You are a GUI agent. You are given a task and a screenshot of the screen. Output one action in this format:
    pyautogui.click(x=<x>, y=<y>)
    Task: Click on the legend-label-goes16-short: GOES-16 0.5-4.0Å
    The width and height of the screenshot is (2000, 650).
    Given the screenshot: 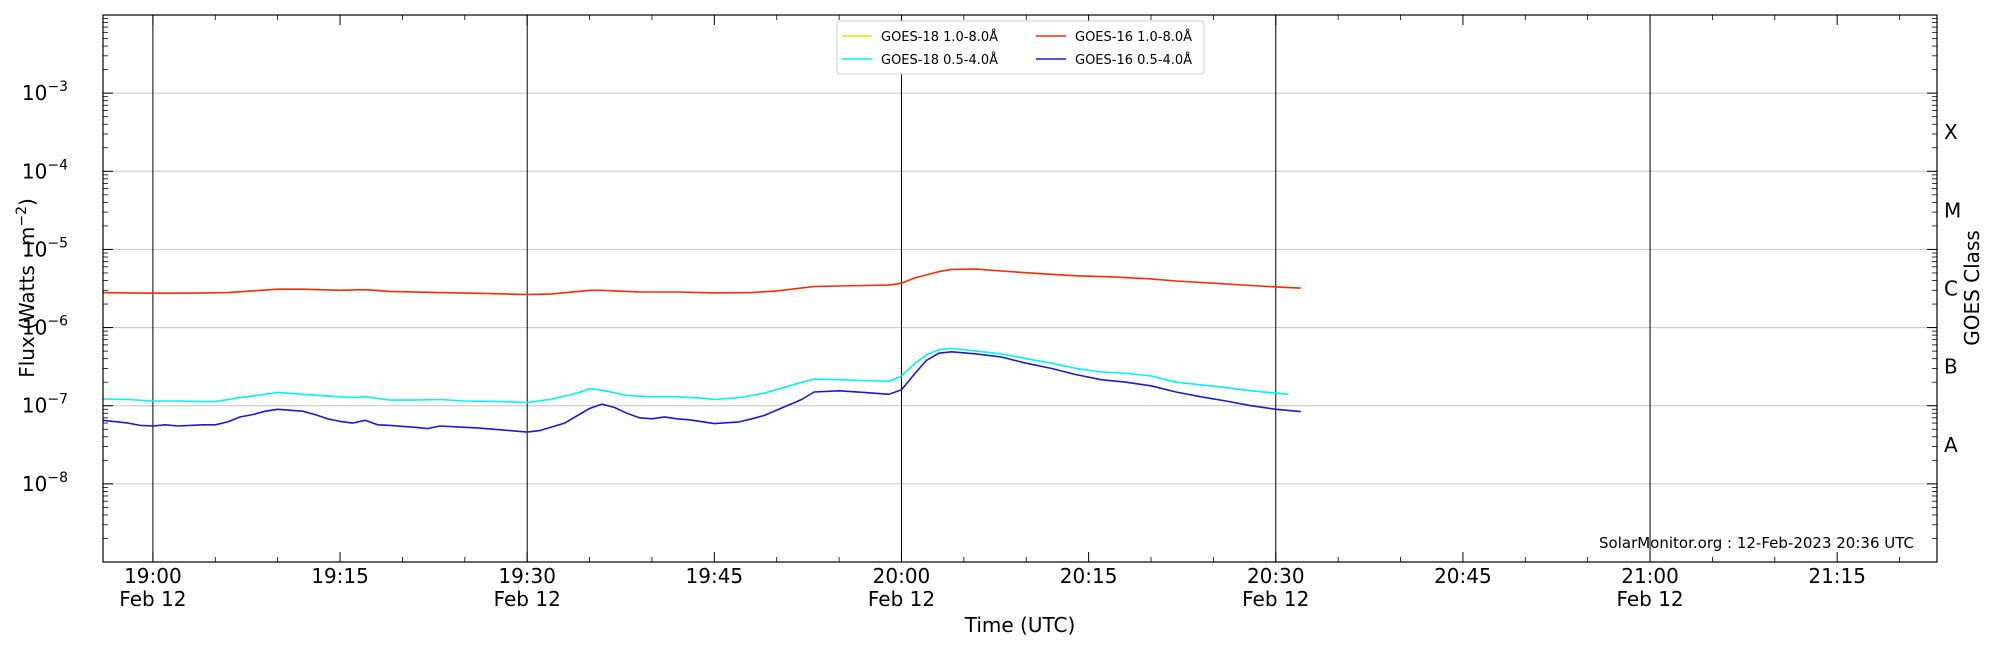 What is the action you would take?
    pyautogui.click(x=1133, y=60)
    